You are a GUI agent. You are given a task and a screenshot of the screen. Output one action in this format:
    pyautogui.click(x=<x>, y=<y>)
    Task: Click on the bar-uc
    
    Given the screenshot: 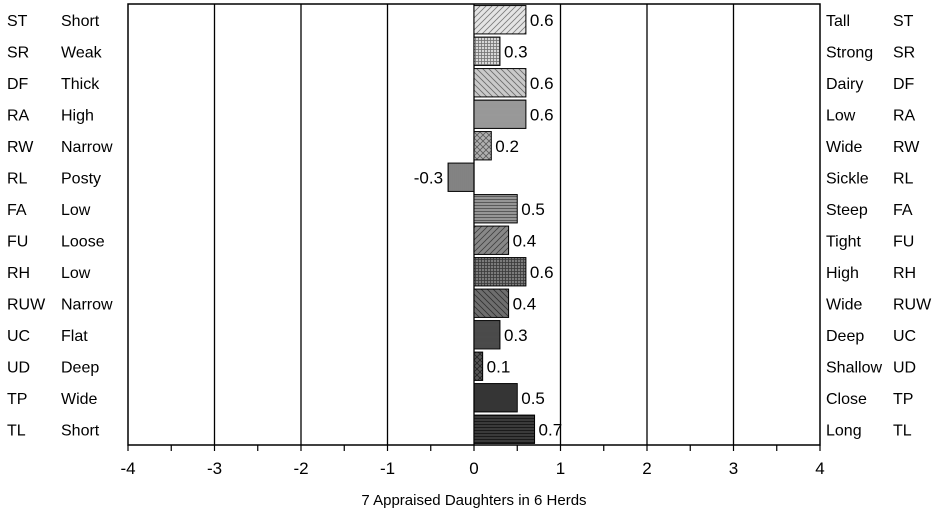 What is the action you would take?
    pyautogui.click(x=487, y=335)
    